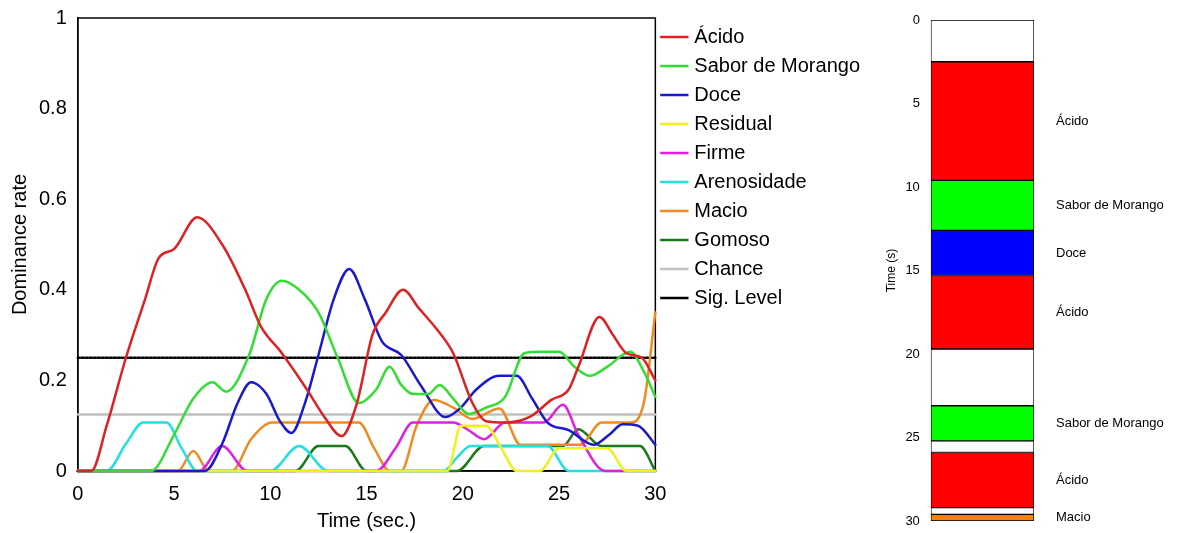 The image size is (1184, 533). Describe the element at coordinates (729, 267) in the screenshot. I see `legend-label: Chance` at that location.